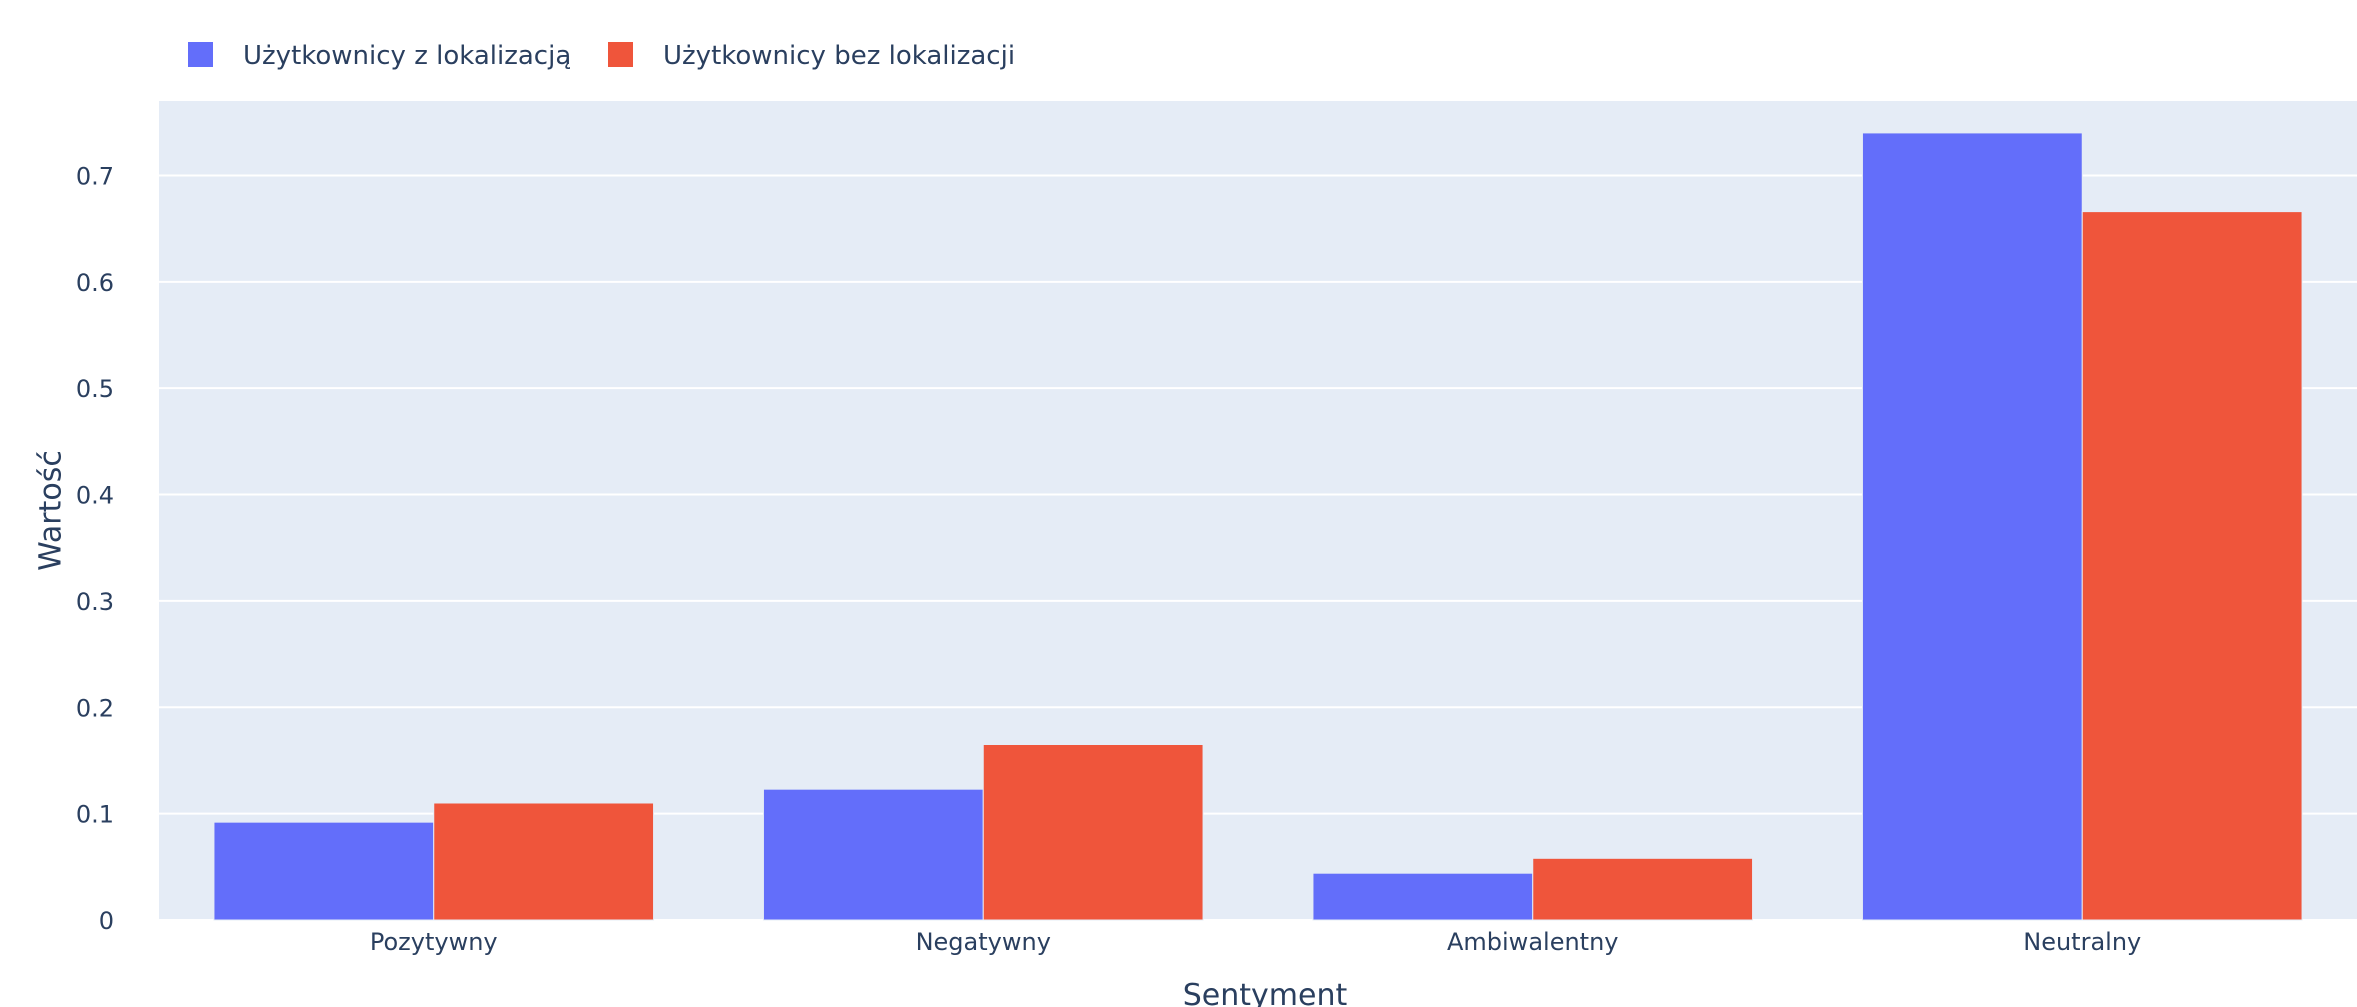 The width and height of the screenshot is (2357, 1007). What do you see at coordinates (2082, 942) in the screenshot?
I see `x-tick-label: Neutralny` at bounding box center [2082, 942].